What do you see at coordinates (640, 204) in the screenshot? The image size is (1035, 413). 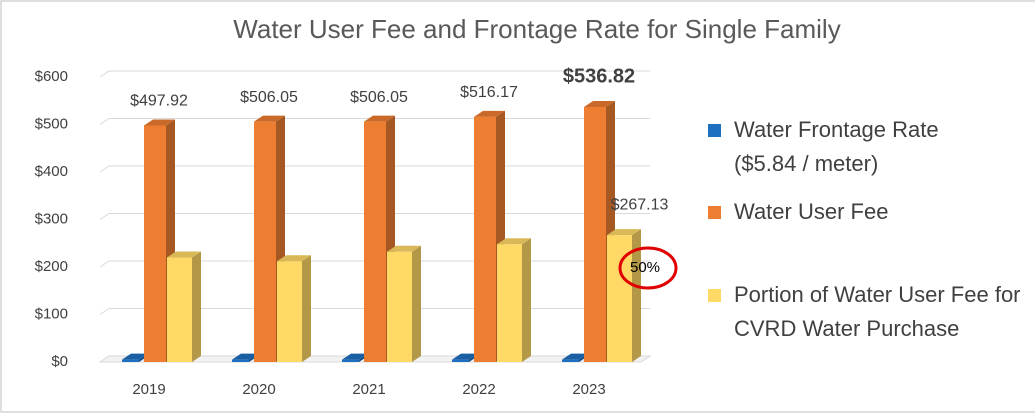 I see `value-label: $267.13` at bounding box center [640, 204].